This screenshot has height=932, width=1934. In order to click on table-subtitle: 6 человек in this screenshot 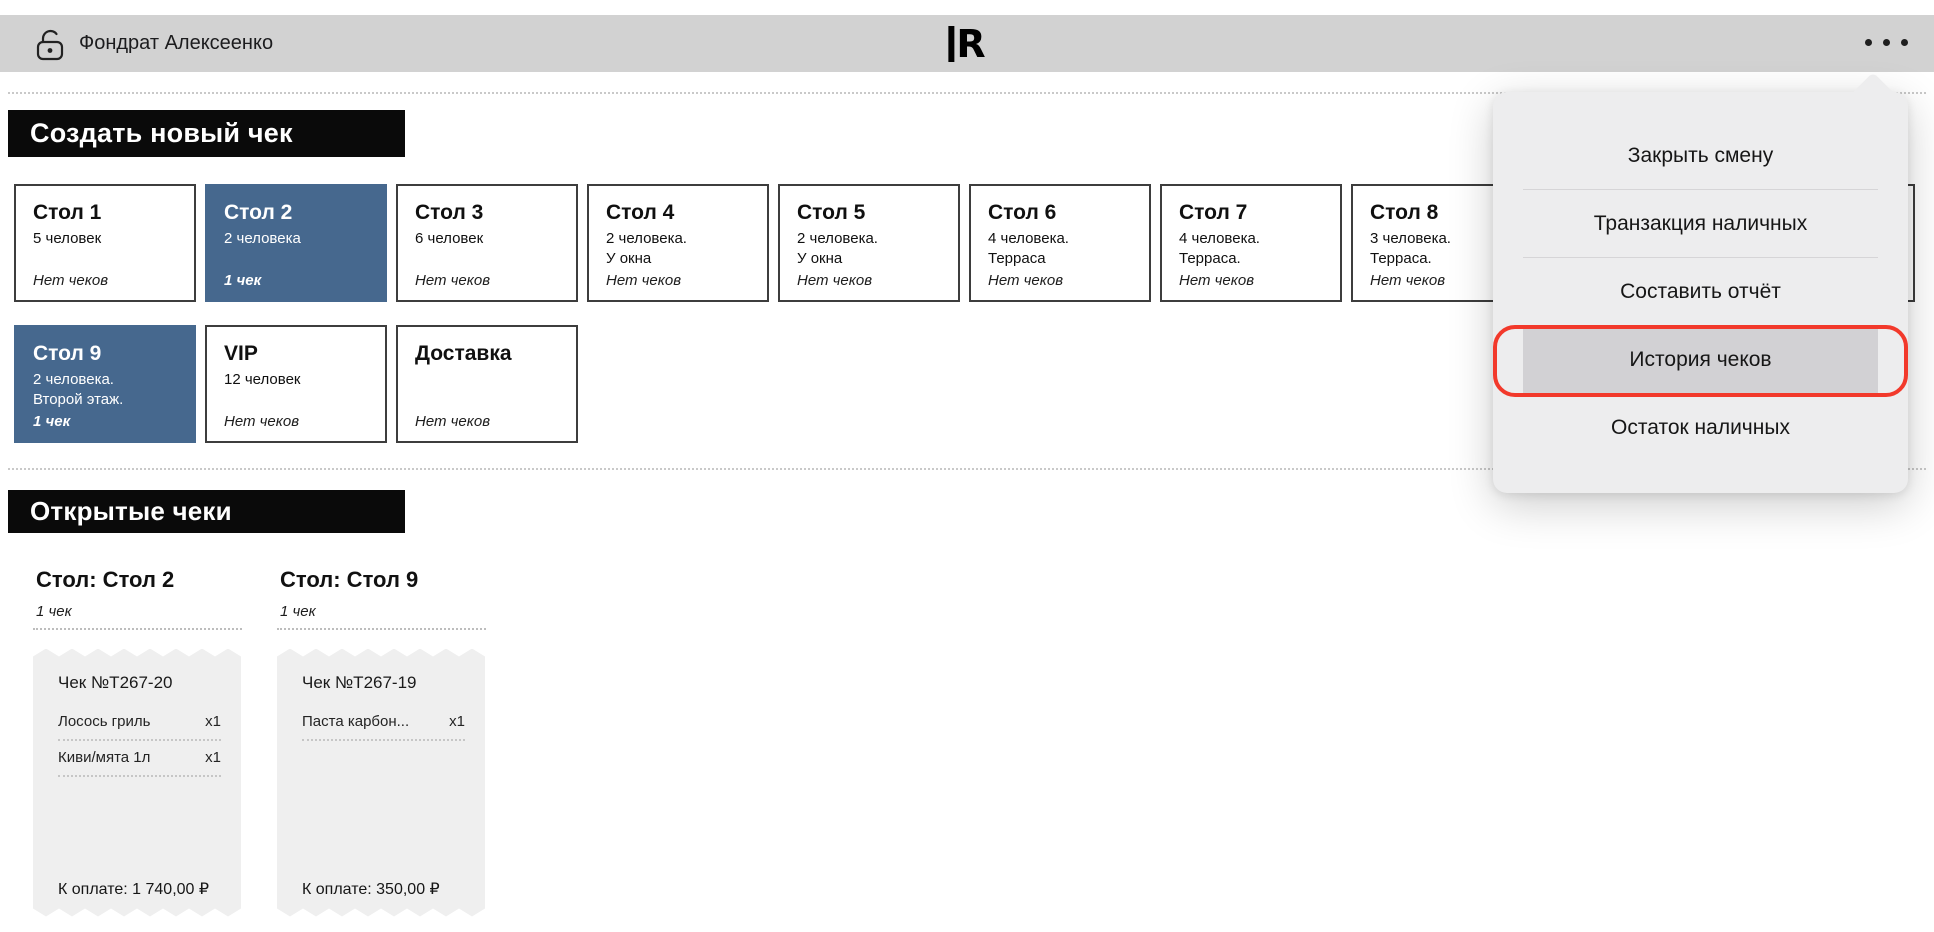, I will do `click(449, 239)`.